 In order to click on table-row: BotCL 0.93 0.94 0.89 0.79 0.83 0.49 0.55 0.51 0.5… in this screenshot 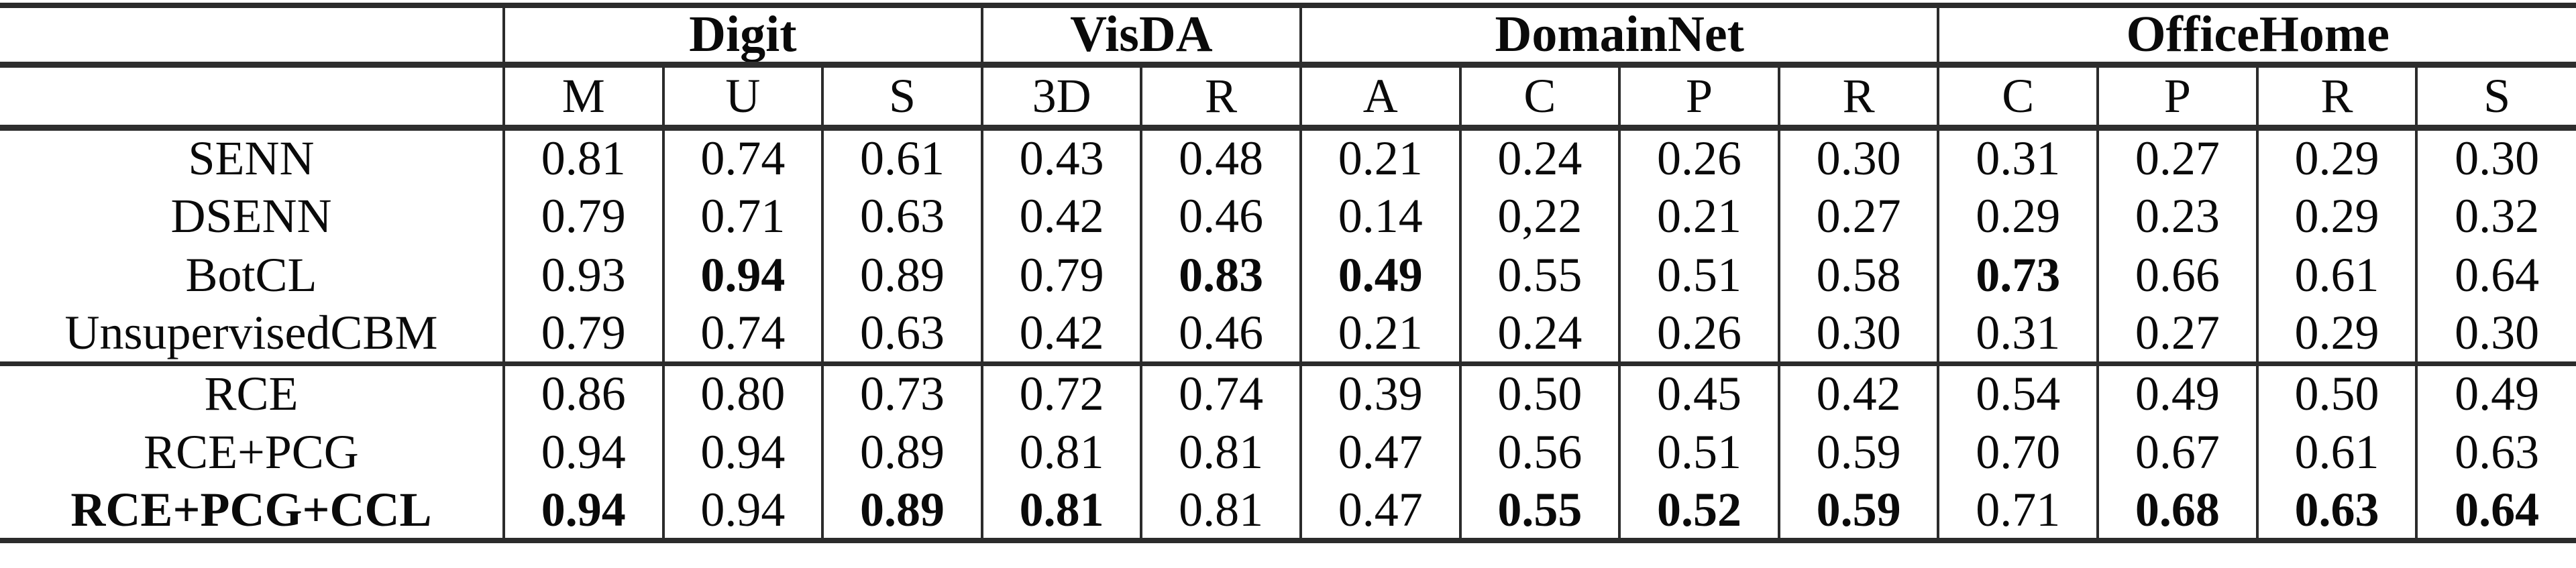, I will do `click(1288, 275)`.